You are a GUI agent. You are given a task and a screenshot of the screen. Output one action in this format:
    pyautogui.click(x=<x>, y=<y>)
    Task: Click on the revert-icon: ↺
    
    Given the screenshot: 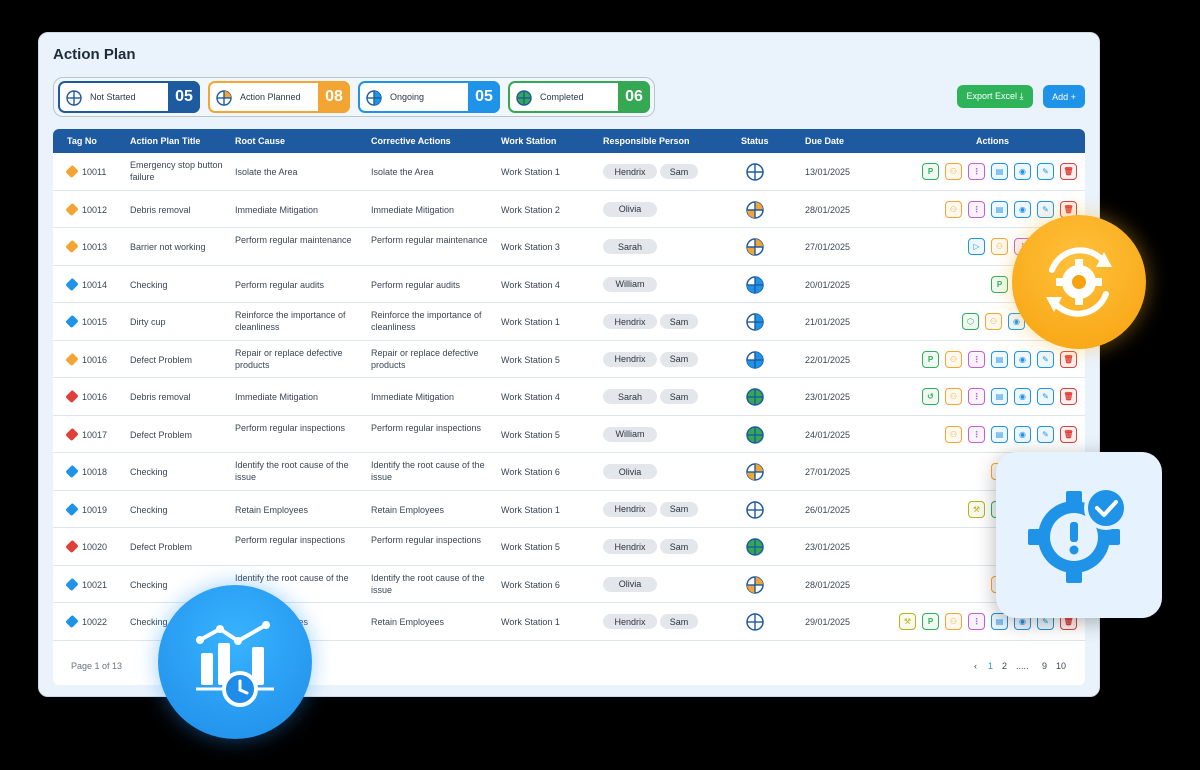 What is the action you would take?
    pyautogui.click(x=930, y=396)
    